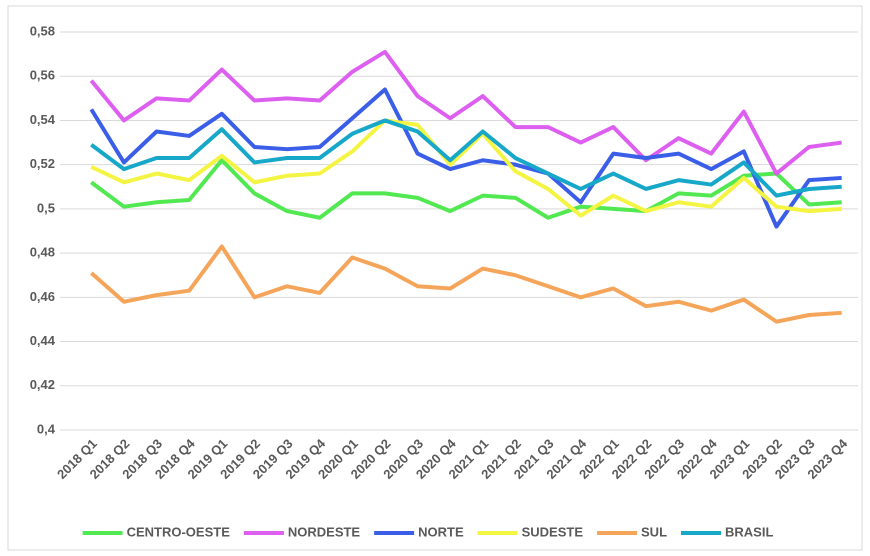 The width and height of the screenshot is (870, 556). What do you see at coordinates (42, 163) in the screenshot?
I see `y-tick-label: 0,52` at bounding box center [42, 163].